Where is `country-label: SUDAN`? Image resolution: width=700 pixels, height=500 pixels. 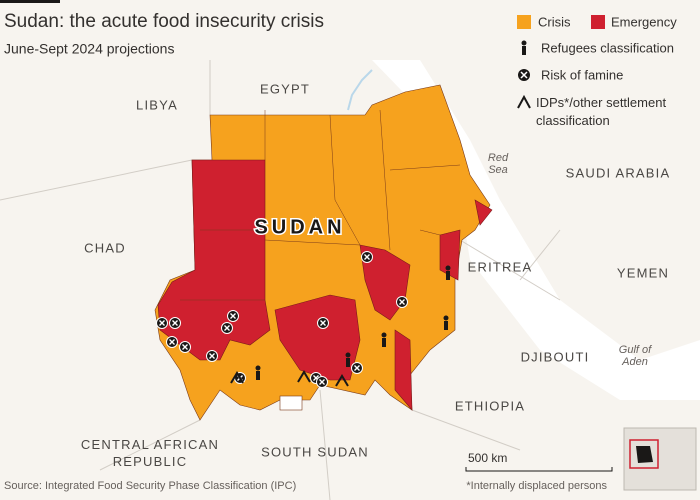
country-label: SUDAN is located at coordinates (299, 227).